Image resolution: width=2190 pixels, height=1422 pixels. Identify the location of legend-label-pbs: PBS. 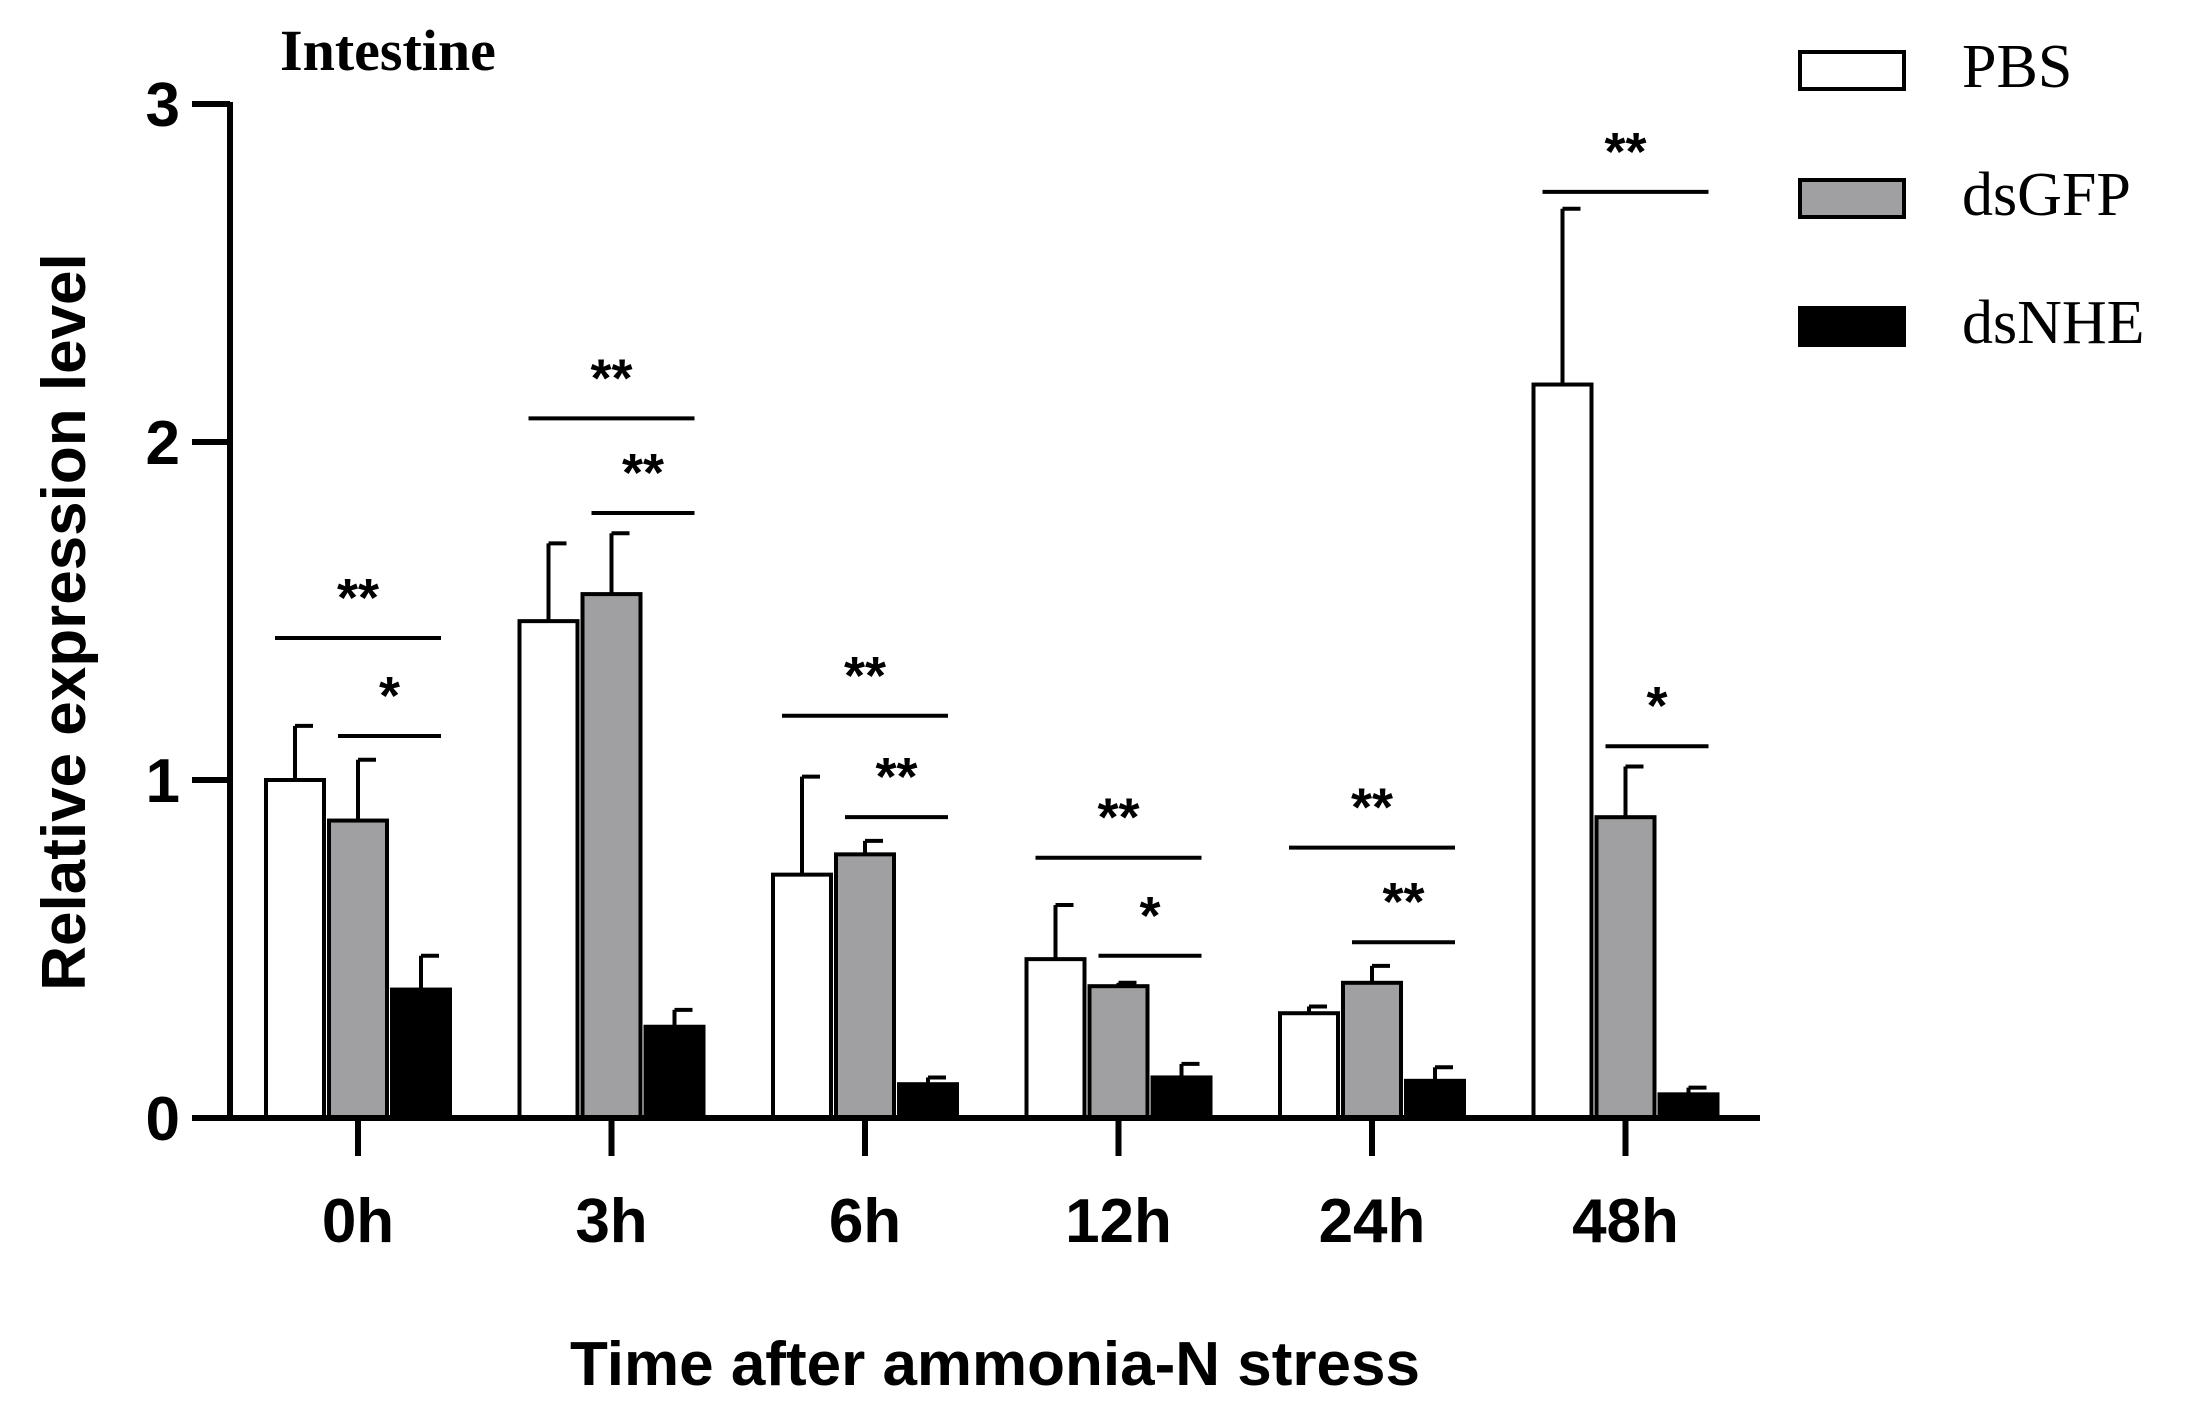
(2017, 67).